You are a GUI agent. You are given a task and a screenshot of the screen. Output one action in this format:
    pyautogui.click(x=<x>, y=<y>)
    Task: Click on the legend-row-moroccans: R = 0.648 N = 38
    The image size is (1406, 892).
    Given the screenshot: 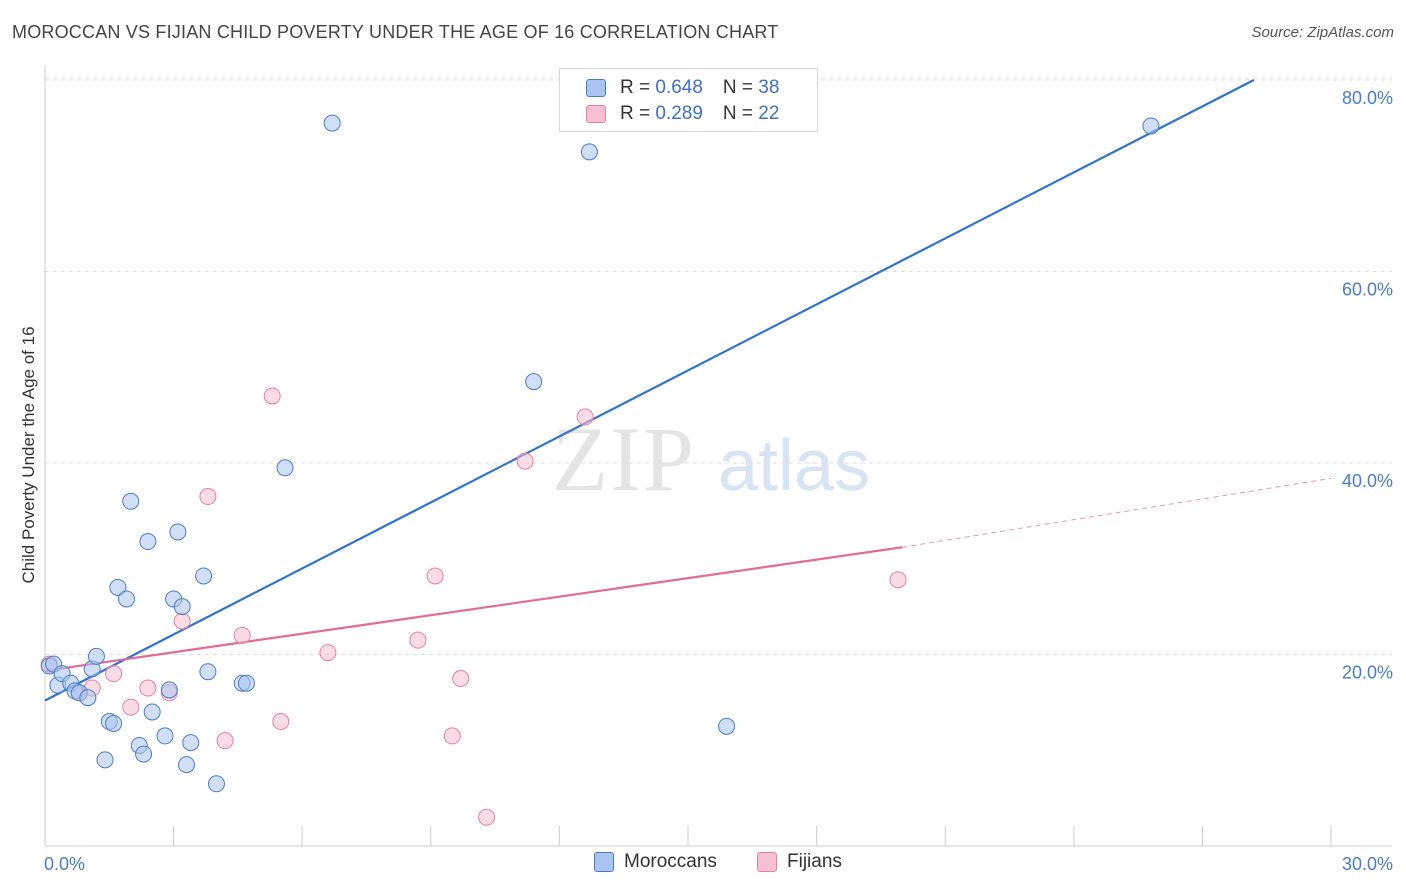 What is the action you would take?
    pyautogui.click(x=682, y=88)
    